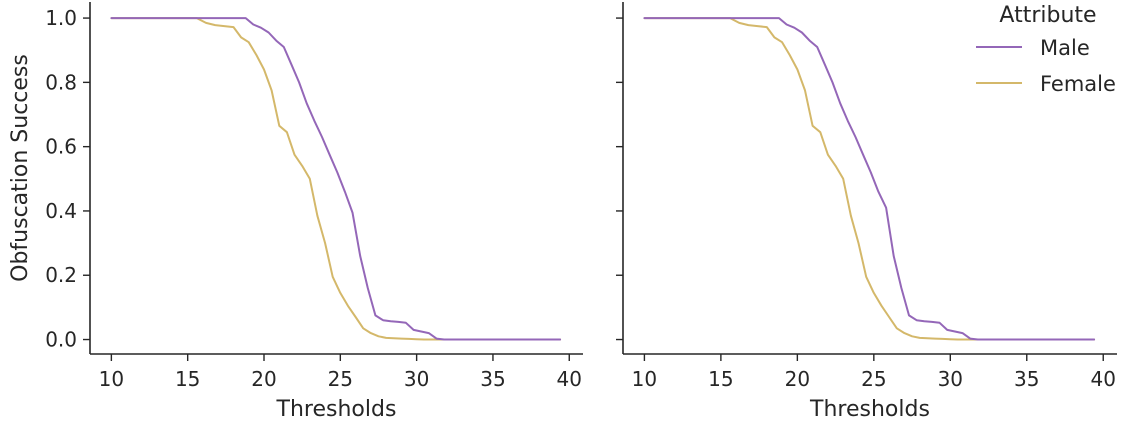  What do you see at coordinates (61, 82) in the screenshot?
I see `y-tick-label: 0.8` at bounding box center [61, 82].